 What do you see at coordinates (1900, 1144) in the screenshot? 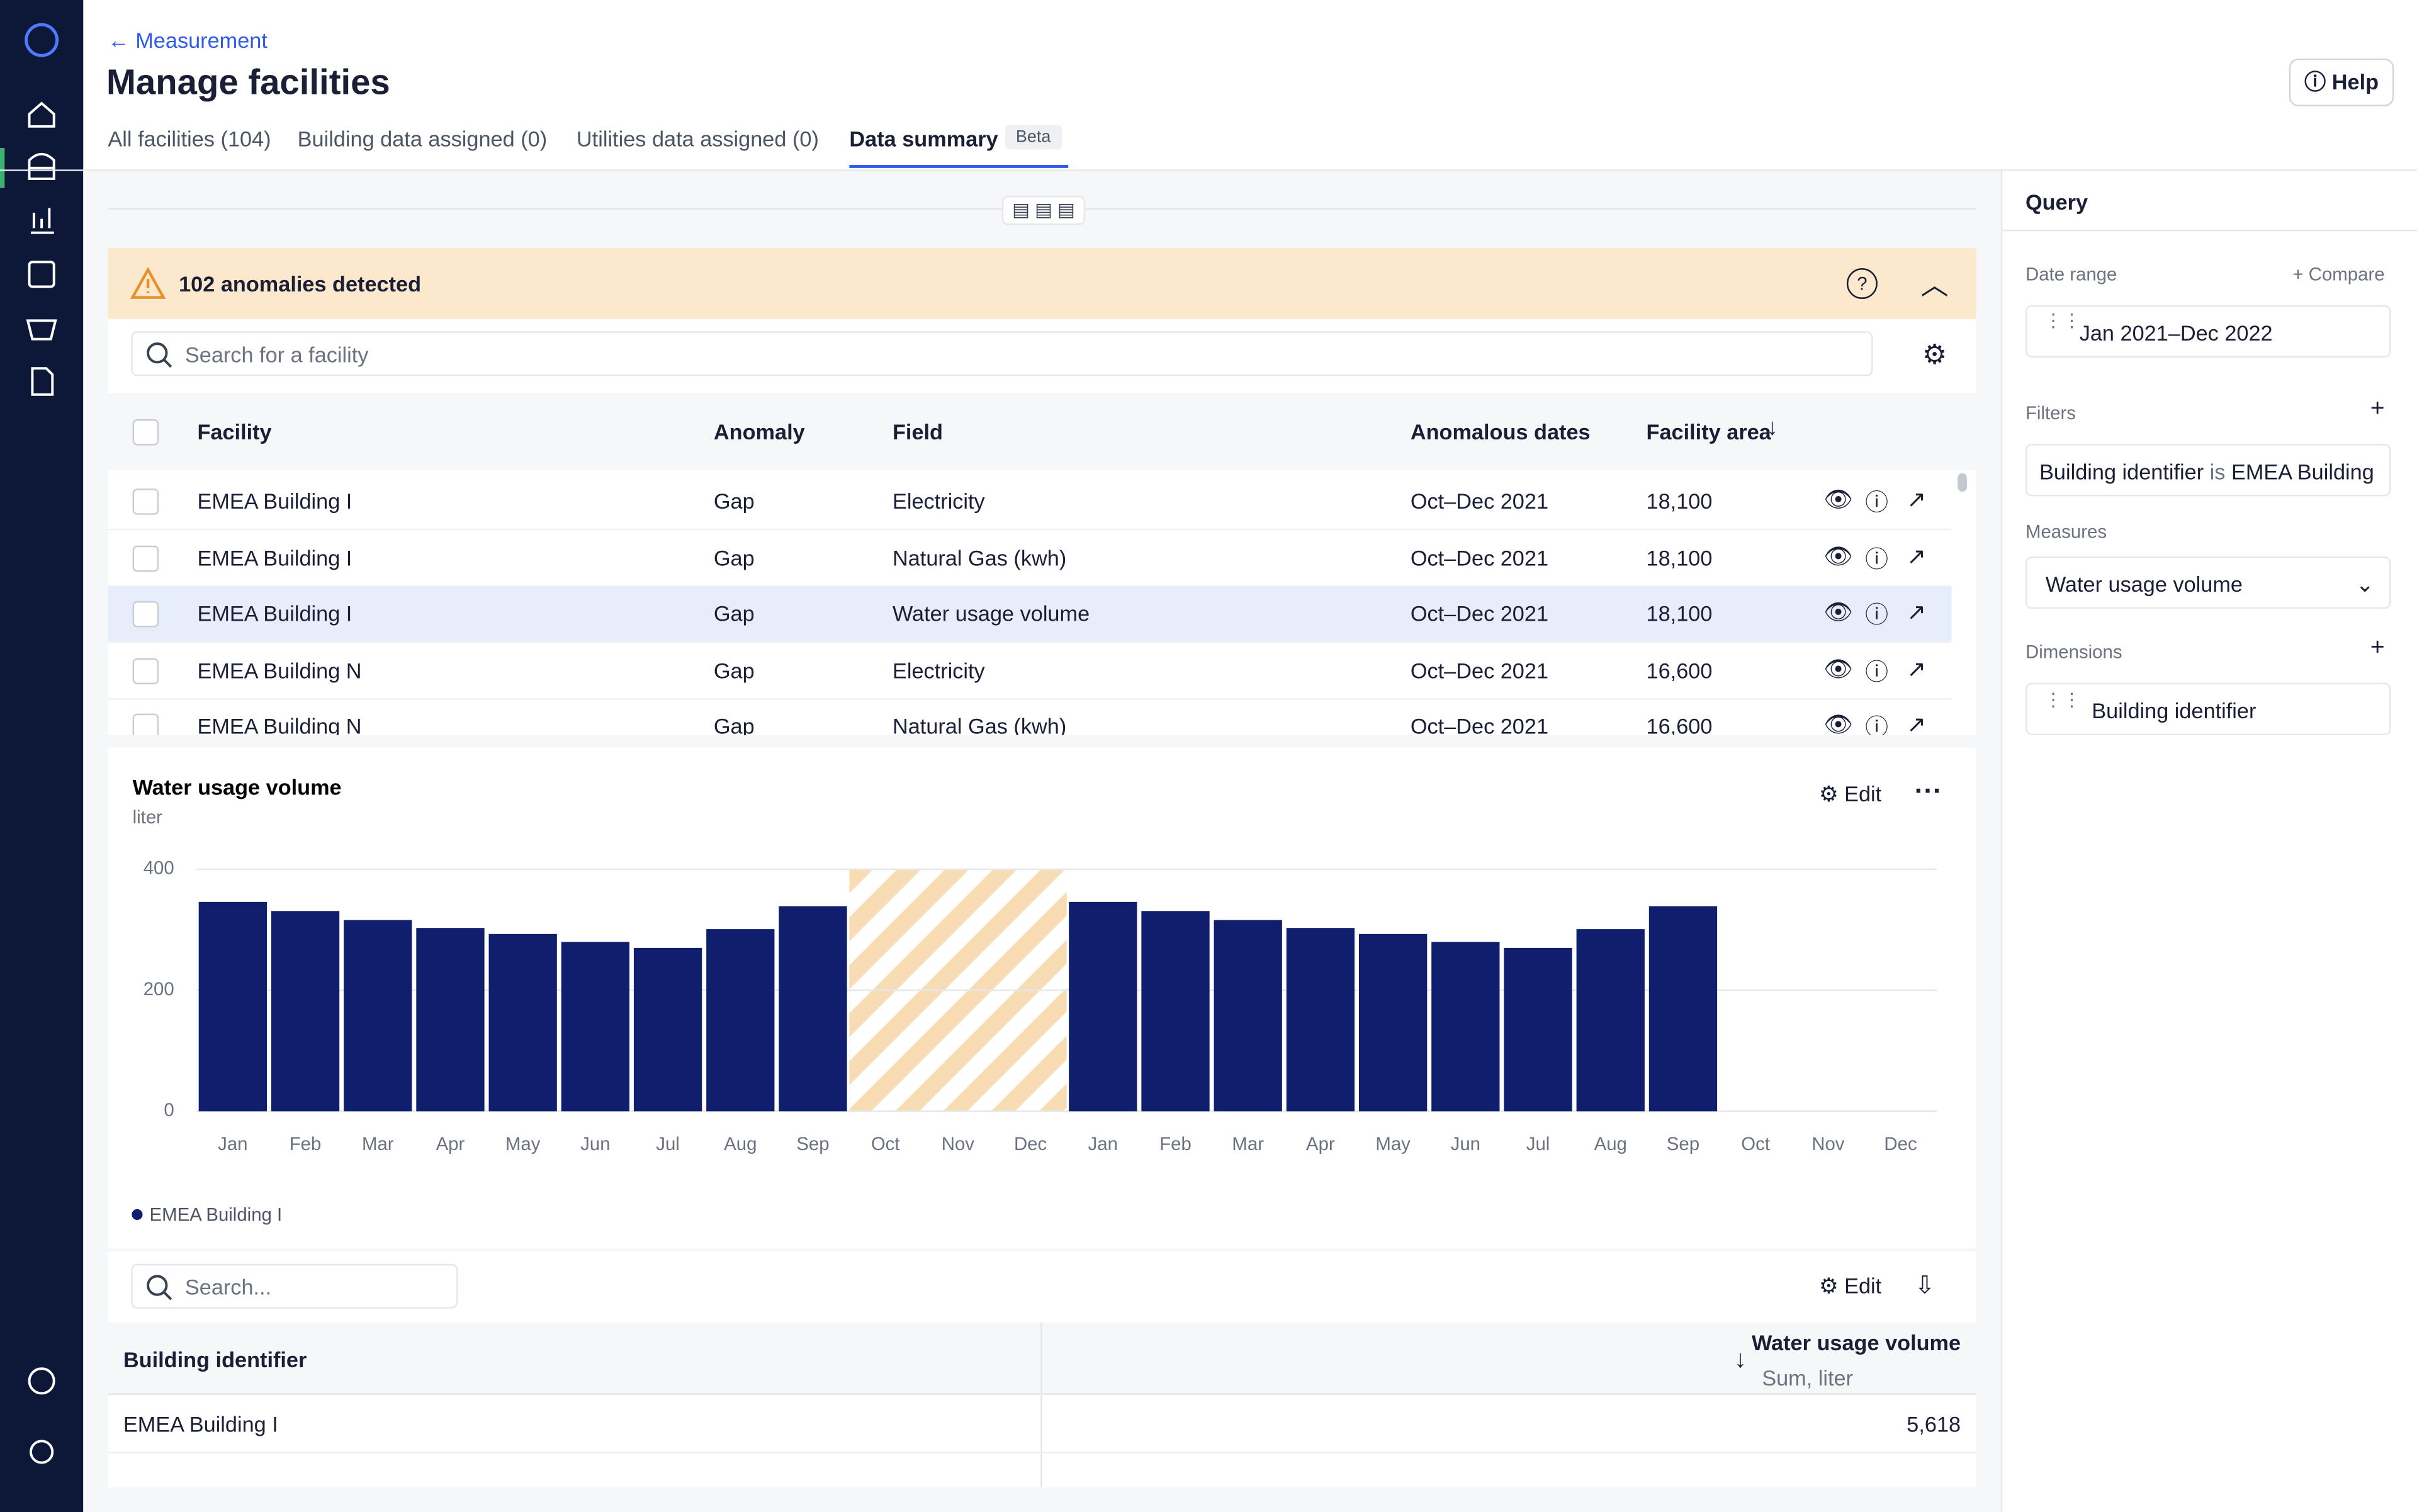
I see `x-tick-label: Dec` at bounding box center [1900, 1144].